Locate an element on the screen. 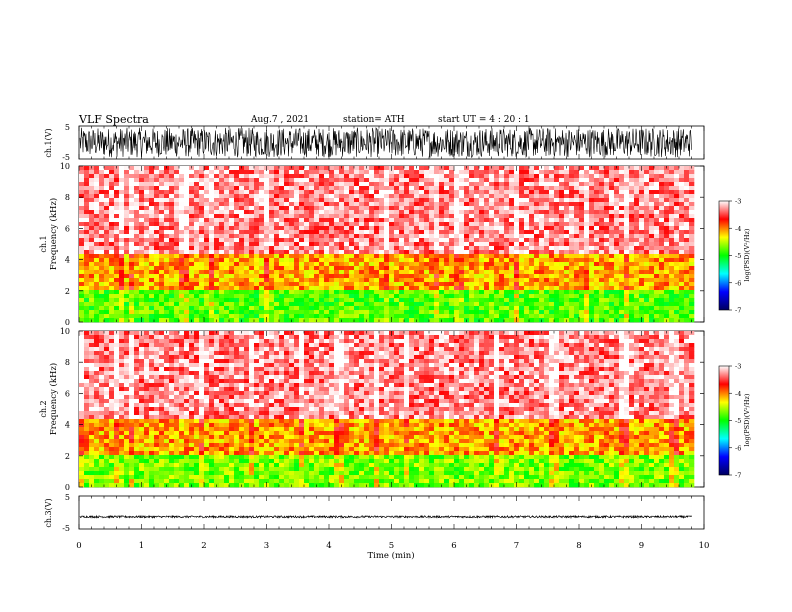  ch3-waveform-trace is located at coordinates (385, 517).